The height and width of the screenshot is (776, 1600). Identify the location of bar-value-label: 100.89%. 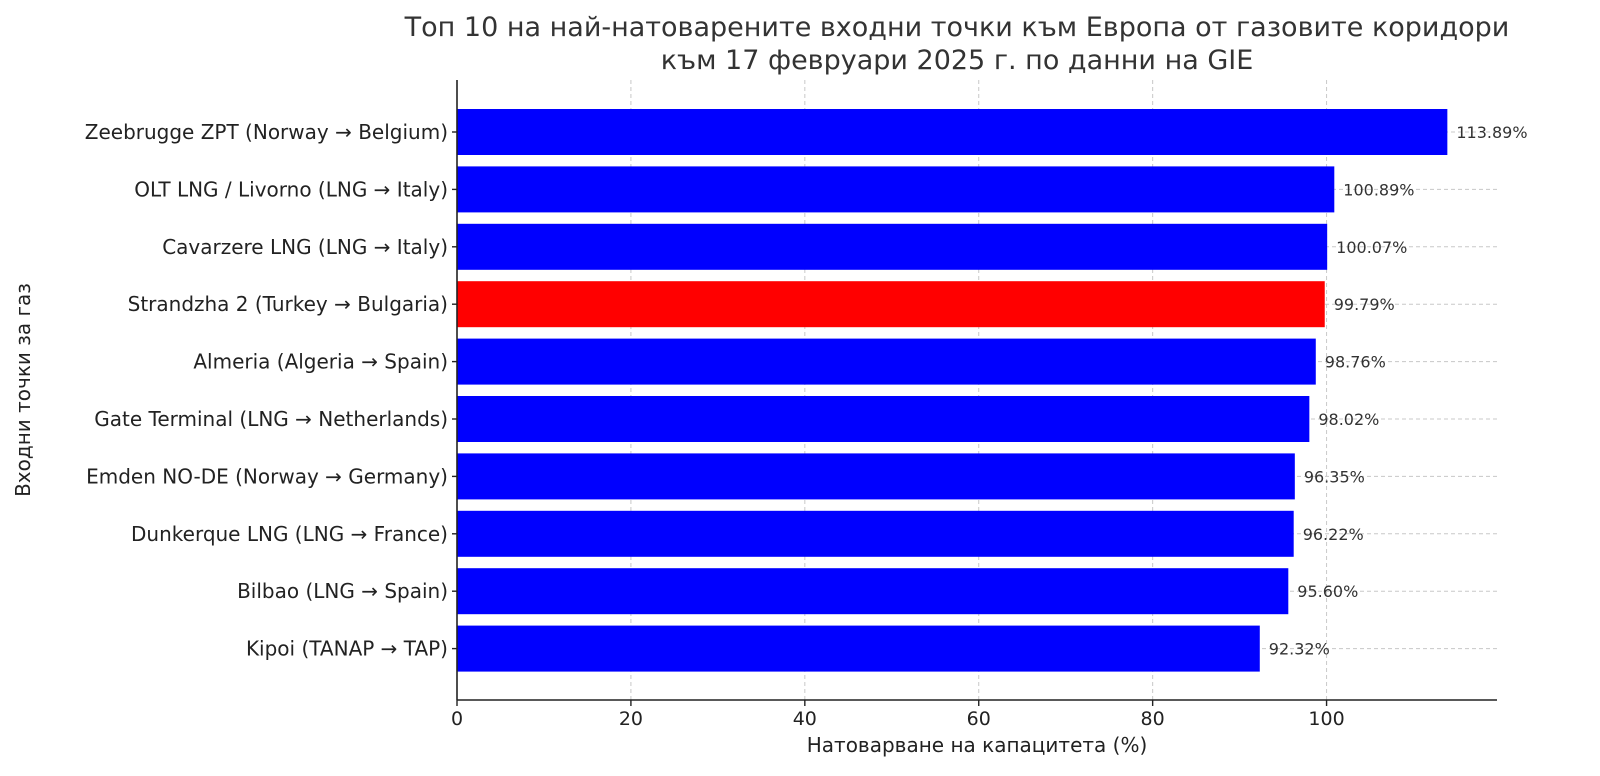
(1378, 189).